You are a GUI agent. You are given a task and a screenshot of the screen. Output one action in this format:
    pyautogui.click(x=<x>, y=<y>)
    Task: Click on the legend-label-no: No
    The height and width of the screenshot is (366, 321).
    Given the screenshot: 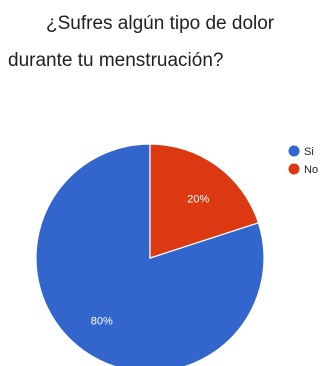 What is the action you would take?
    pyautogui.click(x=311, y=170)
    